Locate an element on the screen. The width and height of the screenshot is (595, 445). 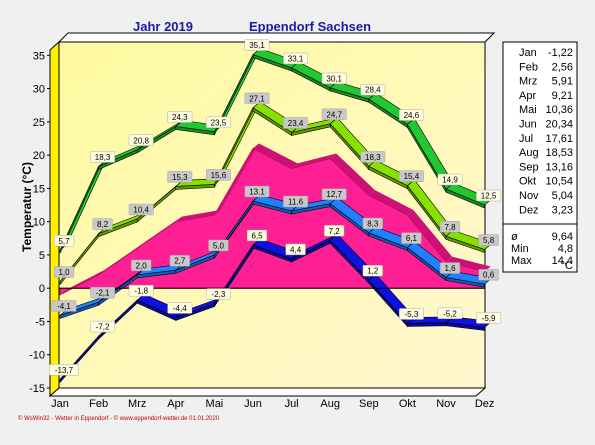
legend-stat-value: 9,64 is located at coordinates (562, 237).